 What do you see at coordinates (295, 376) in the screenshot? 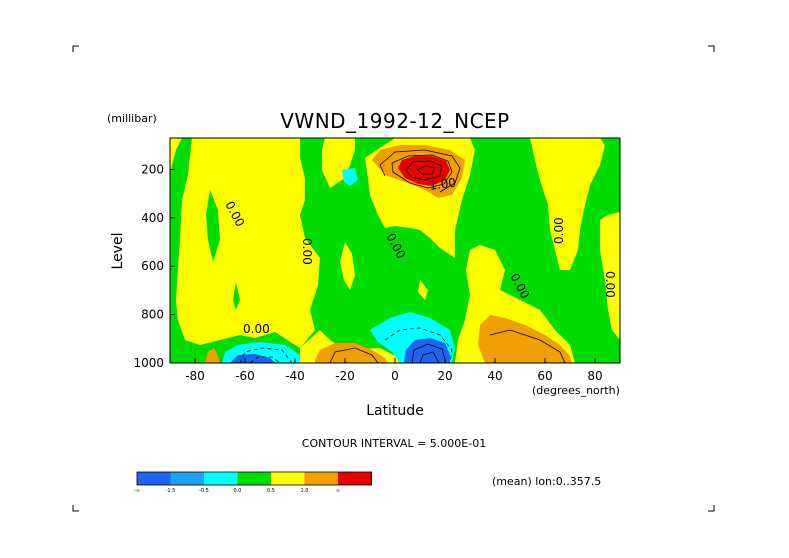
I see `x-tick-label: -40` at bounding box center [295, 376].